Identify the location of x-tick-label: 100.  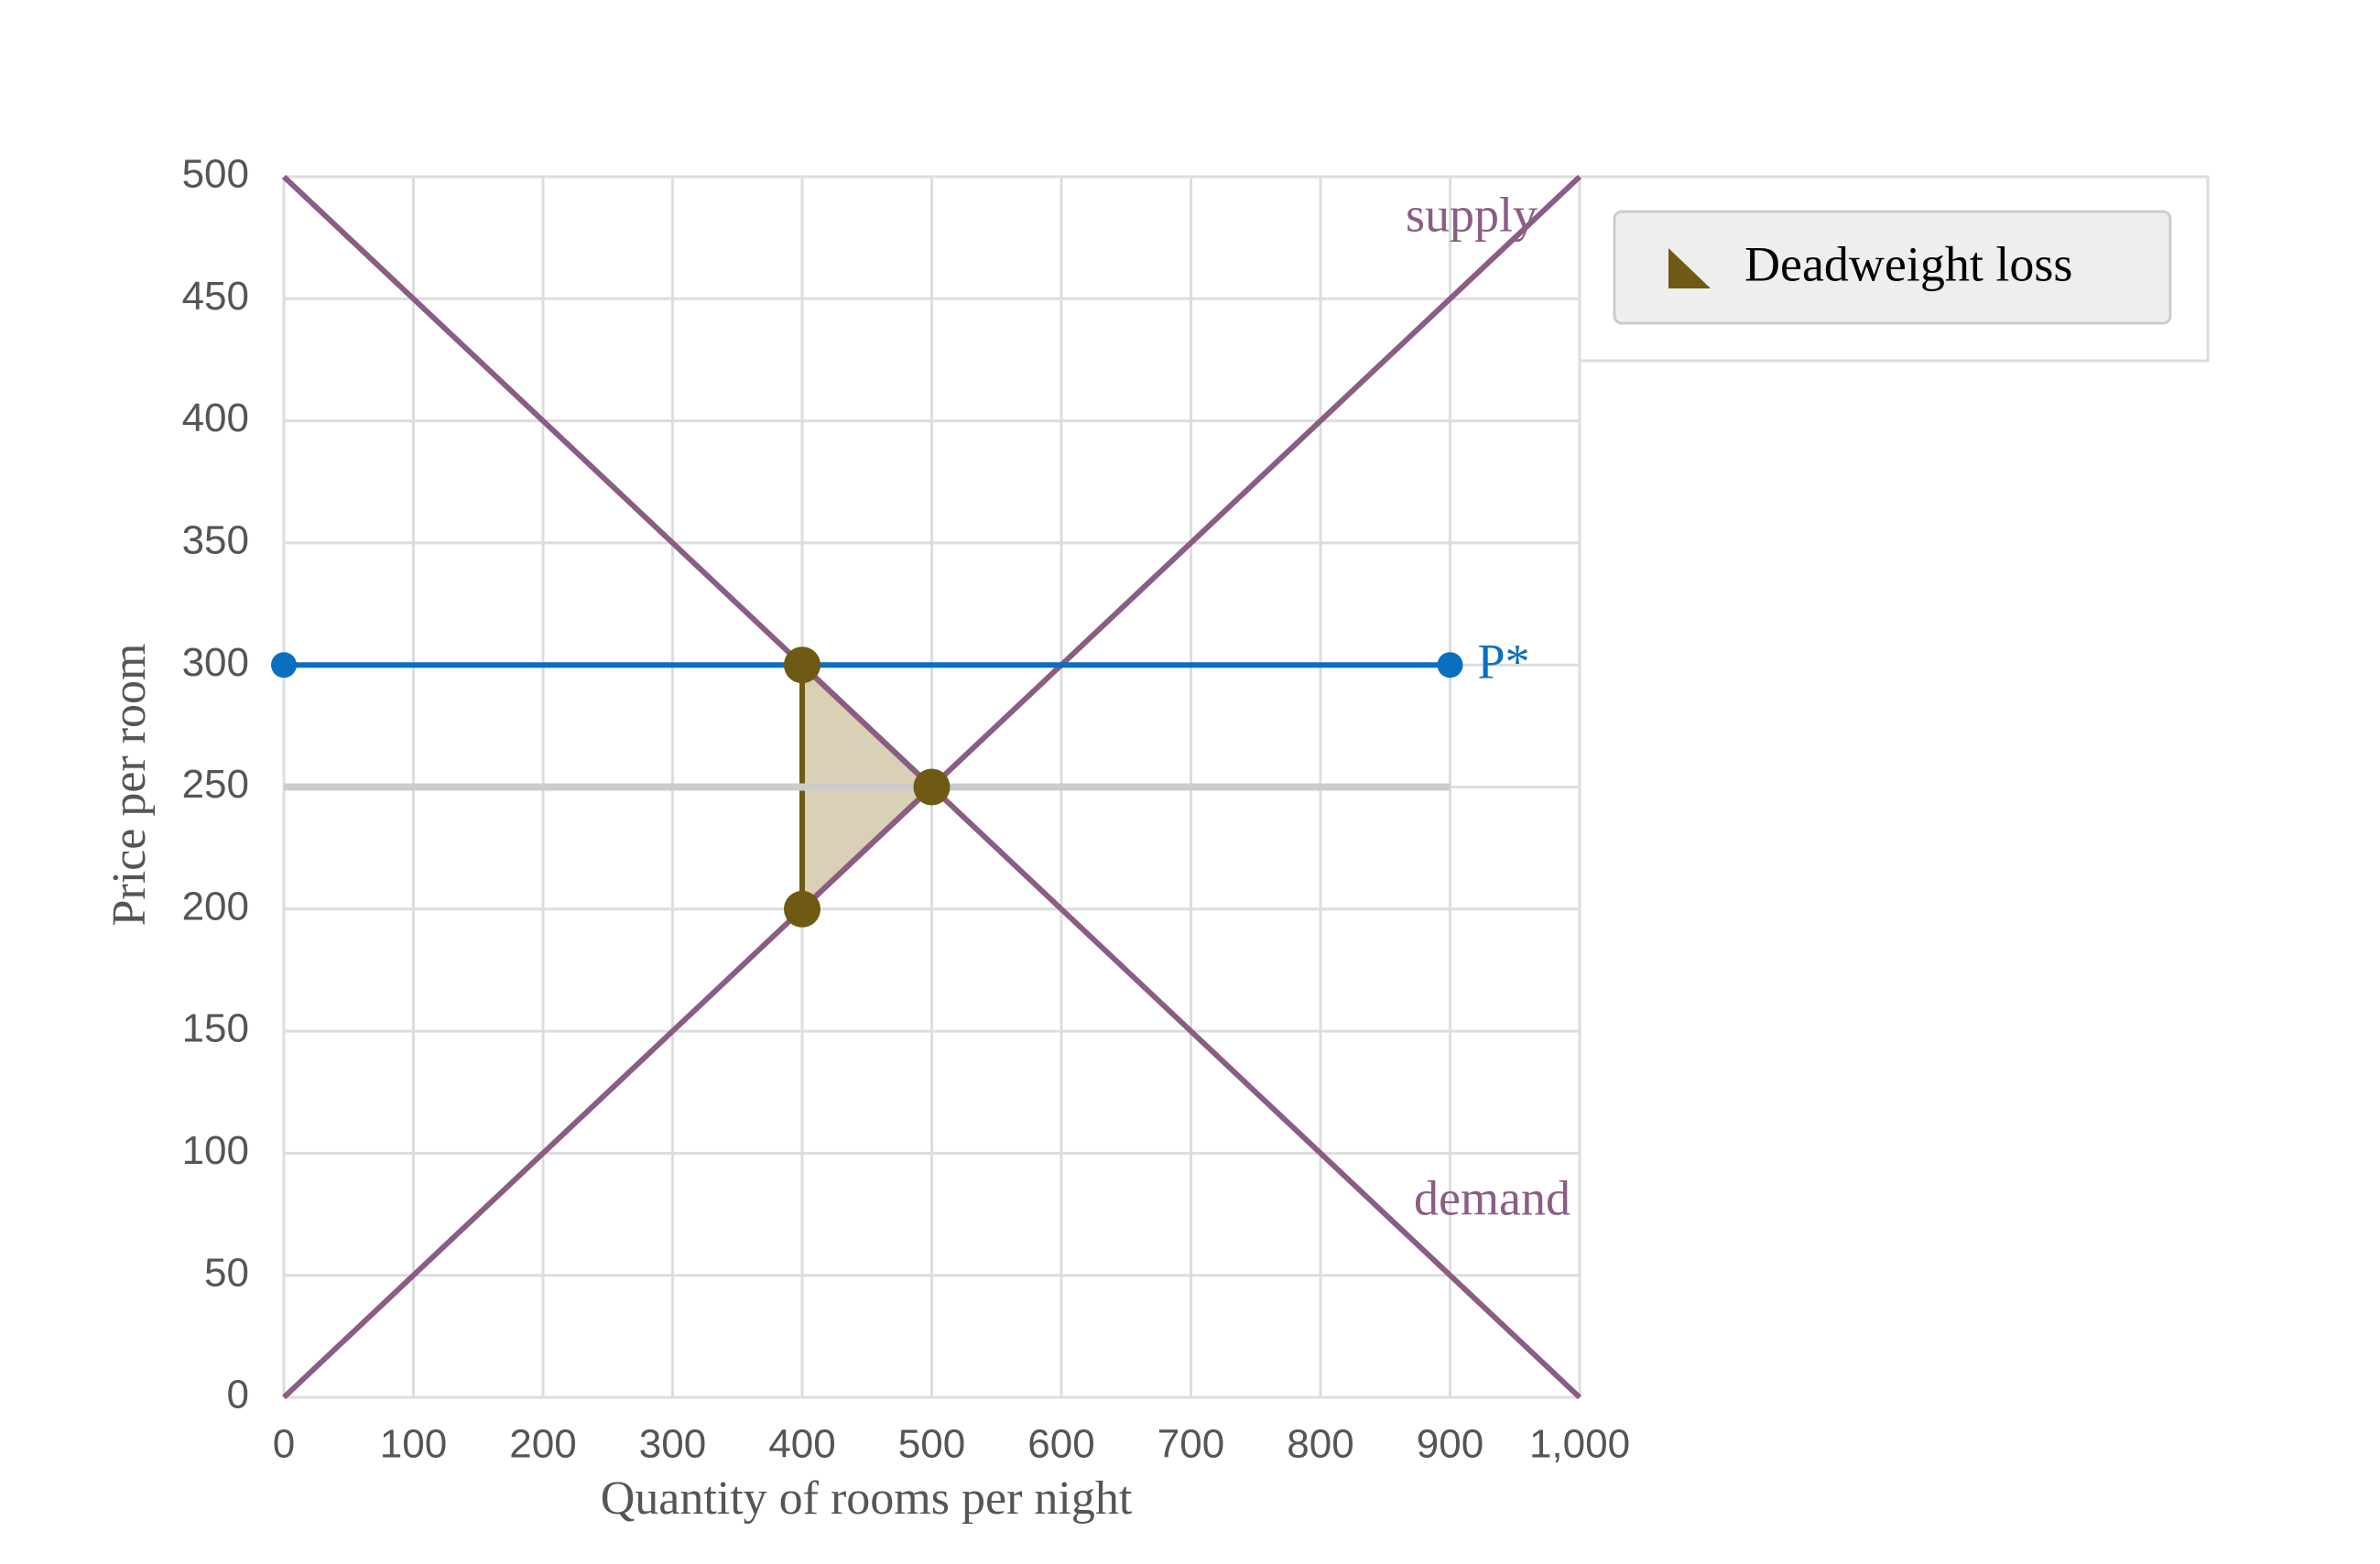
(413, 1445).